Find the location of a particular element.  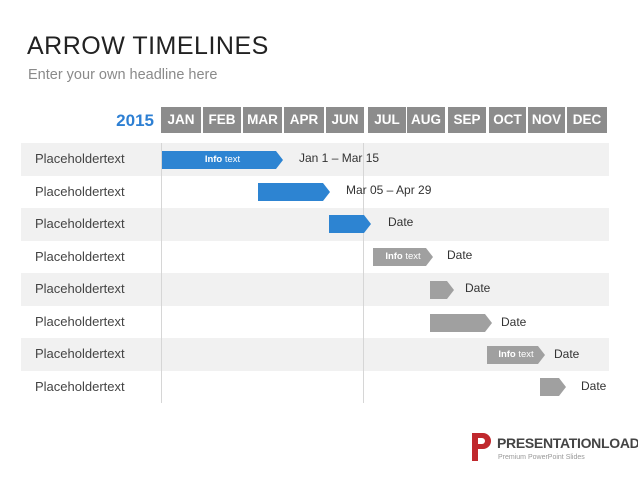

month-jul: JUL is located at coordinates (387, 120).